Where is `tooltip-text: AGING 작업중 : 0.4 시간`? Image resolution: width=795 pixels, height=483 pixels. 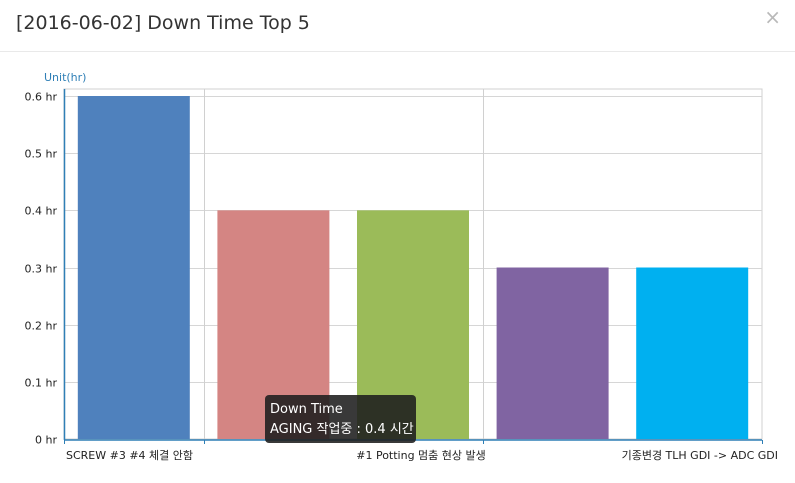
tooltip-text: AGING 작업중 : 0.4 시간 is located at coordinates (342, 429).